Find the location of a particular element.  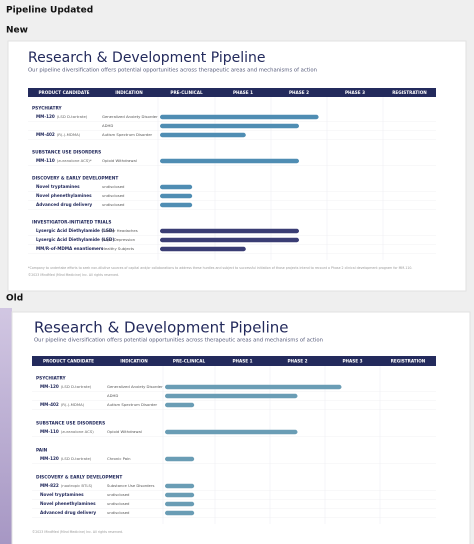

candidate-detail: (zuranolone ACS)* is located at coordinates (74, 160).